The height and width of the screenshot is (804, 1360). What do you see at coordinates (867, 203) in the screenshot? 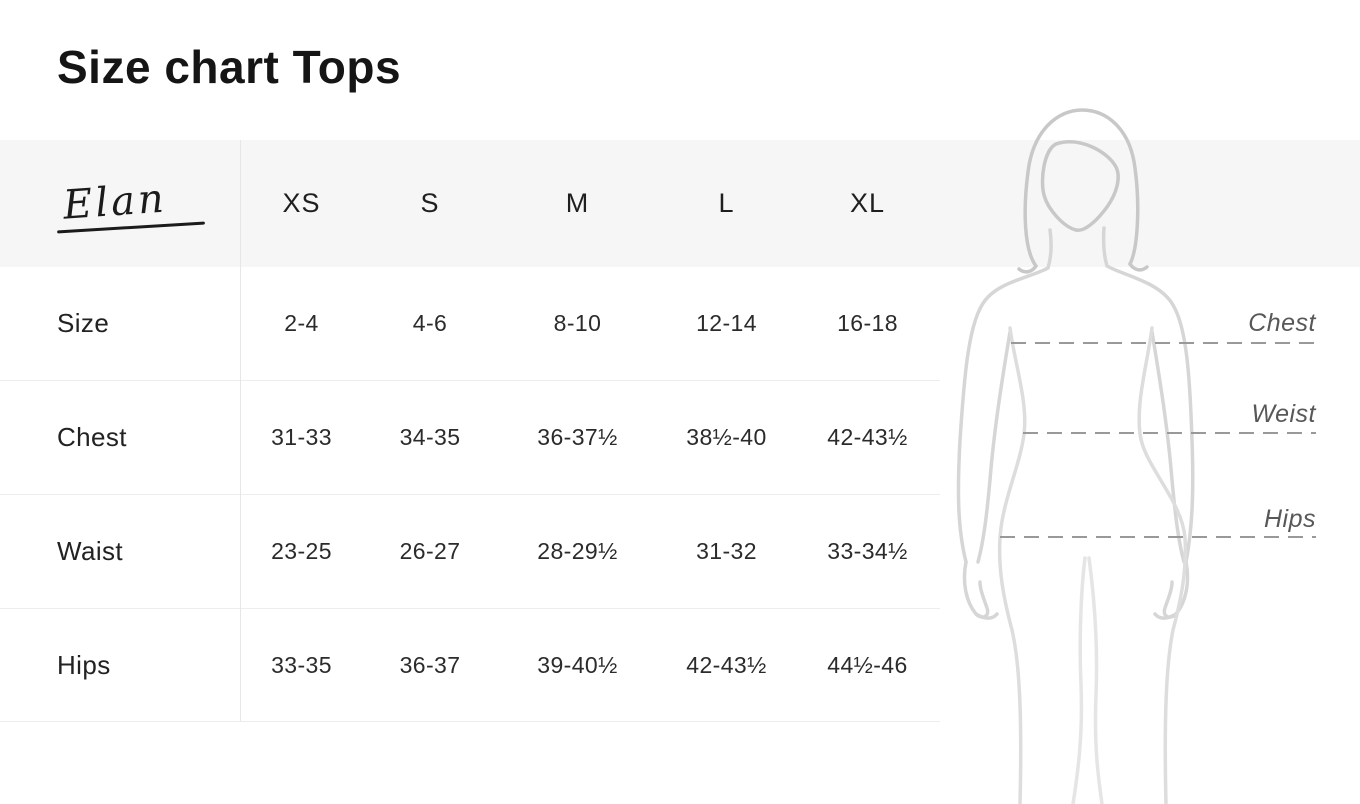
I see `column-header-xl: XL` at bounding box center [867, 203].